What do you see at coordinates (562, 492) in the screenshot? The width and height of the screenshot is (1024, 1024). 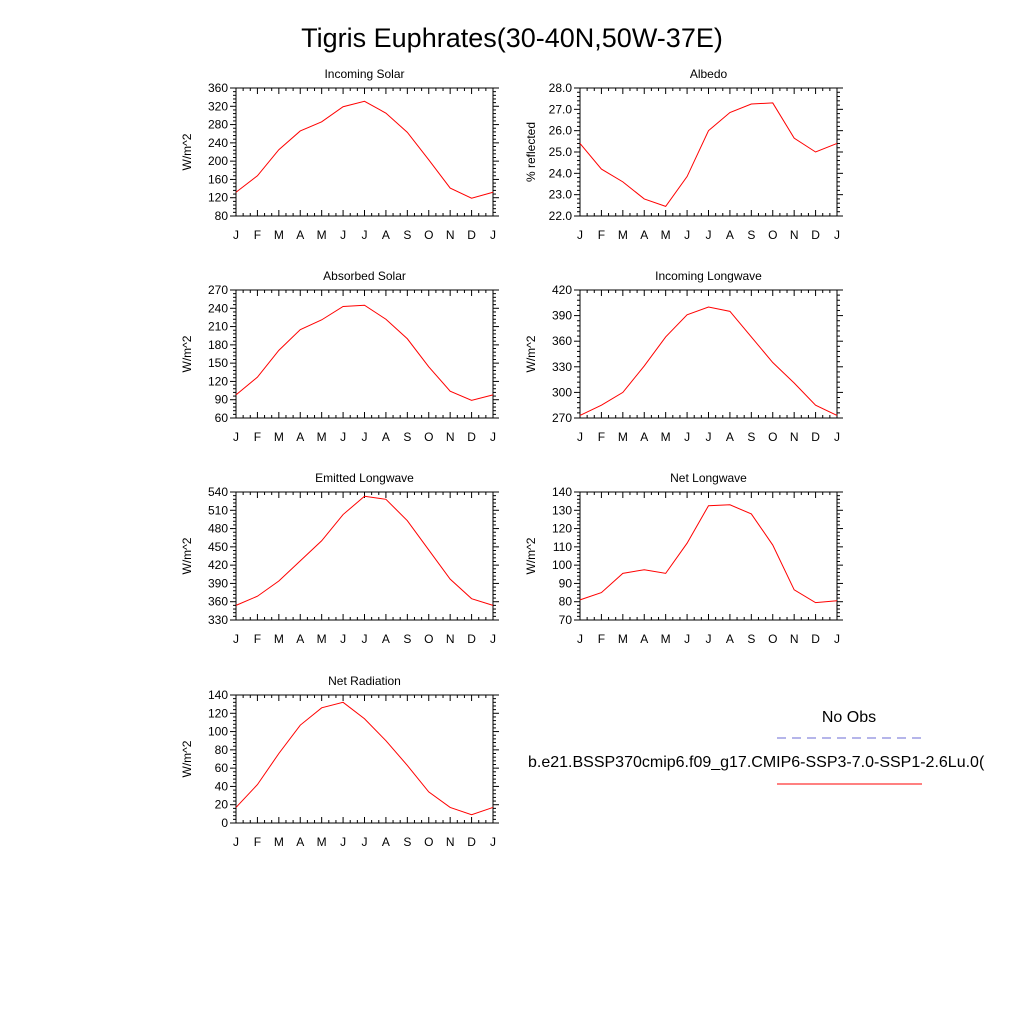 I see `y-tick-label: 140` at bounding box center [562, 492].